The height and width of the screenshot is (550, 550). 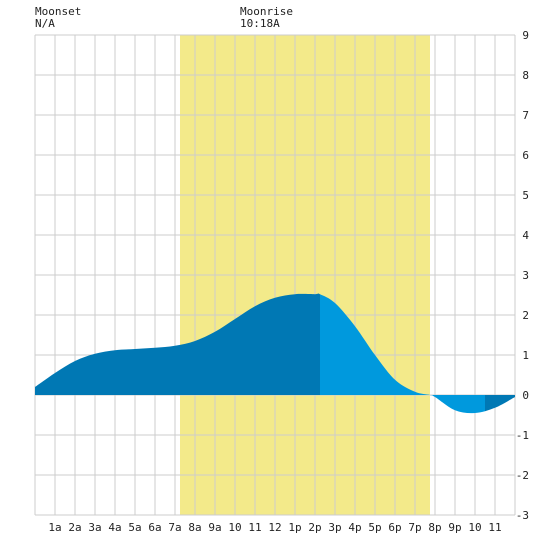 I want to click on x-tick-label: 6p, so click(x=394, y=527).